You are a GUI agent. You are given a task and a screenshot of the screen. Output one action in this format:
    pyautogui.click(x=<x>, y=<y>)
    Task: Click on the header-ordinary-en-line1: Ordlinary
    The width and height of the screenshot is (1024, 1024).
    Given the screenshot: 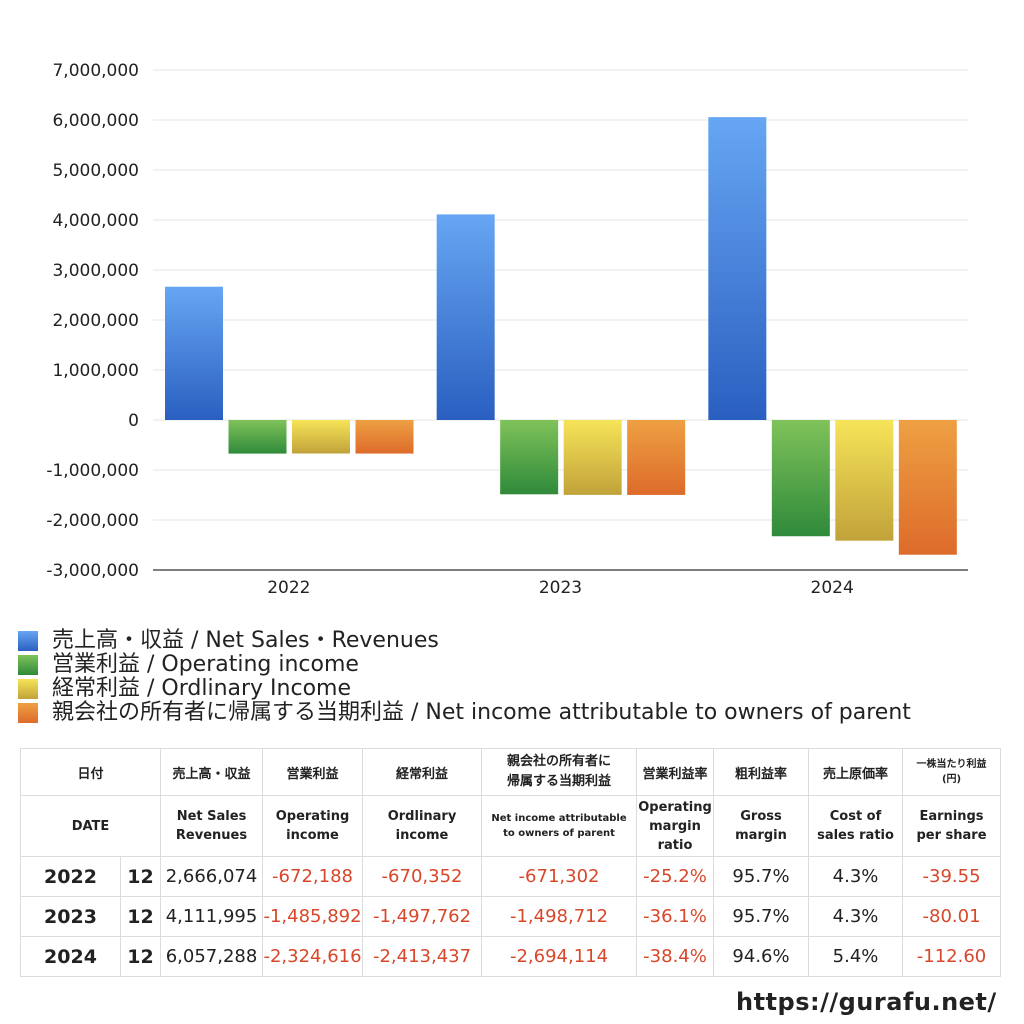 What is the action you would take?
    pyautogui.click(x=422, y=816)
    